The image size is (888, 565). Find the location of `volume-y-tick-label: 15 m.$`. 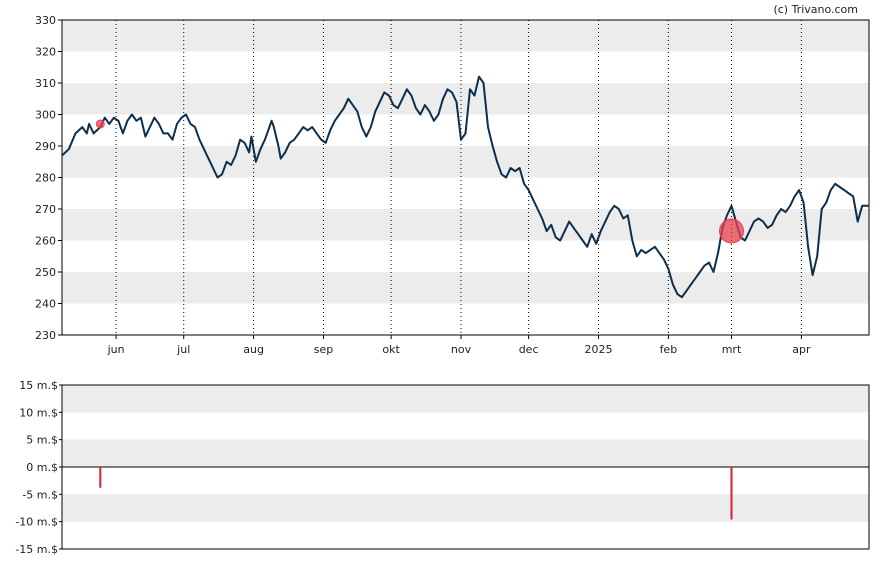

volume-y-tick-label: 15 m.$ is located at coordinates (38, 385).